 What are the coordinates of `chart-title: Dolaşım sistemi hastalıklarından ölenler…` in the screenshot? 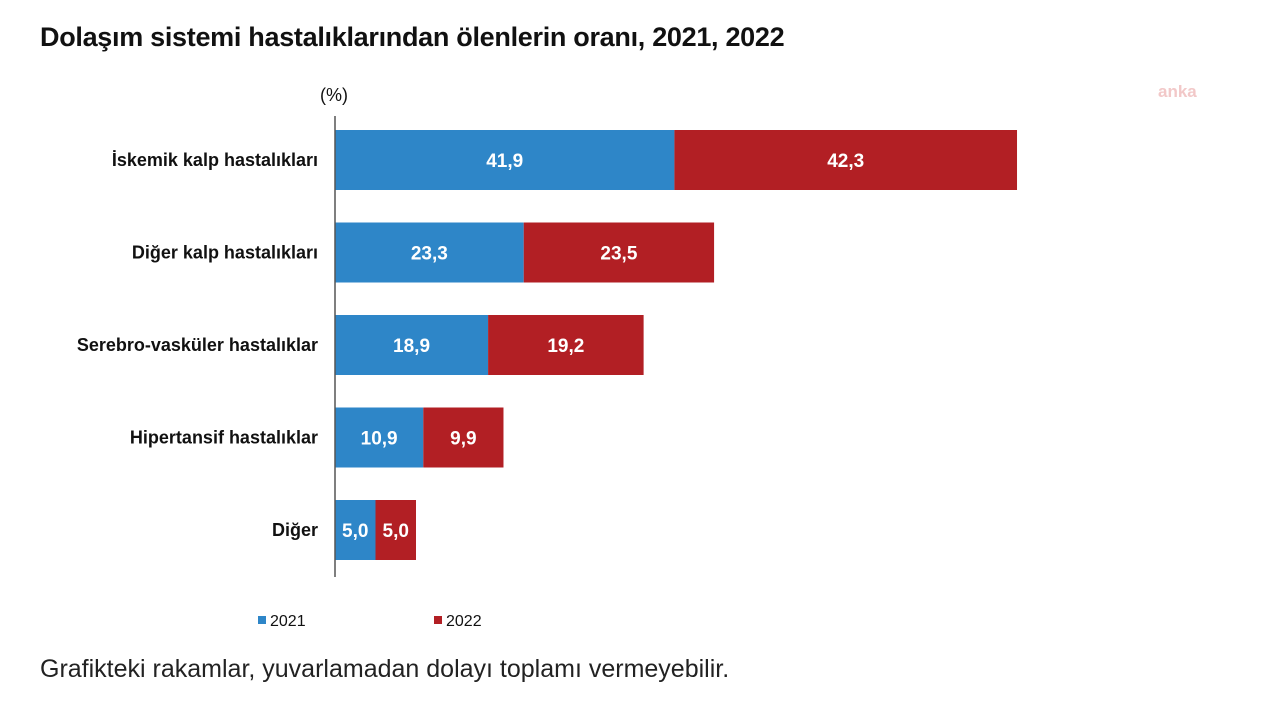 It's located at (412, 37).